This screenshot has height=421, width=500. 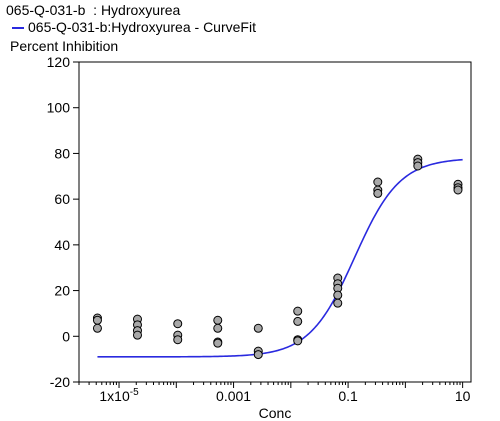 I want to click on legend-label-data: 065-Q-031-b : Hydroxyurea, so click(x=93, y=10).